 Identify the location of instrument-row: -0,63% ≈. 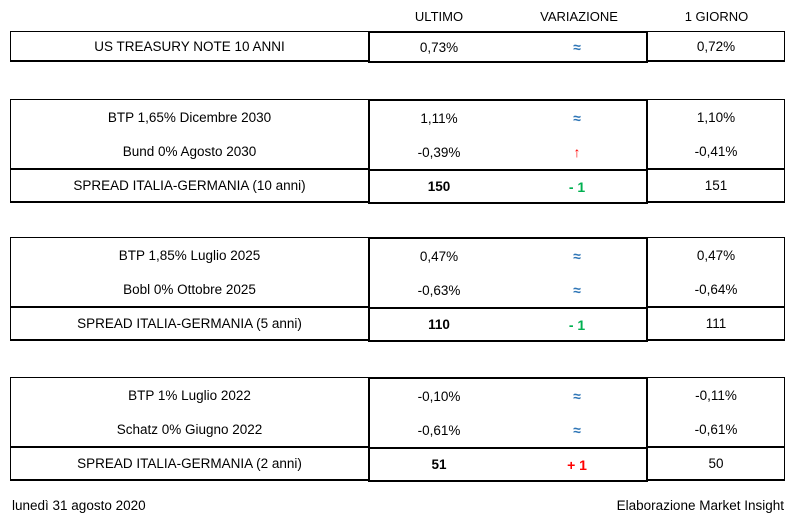
(508, 290).